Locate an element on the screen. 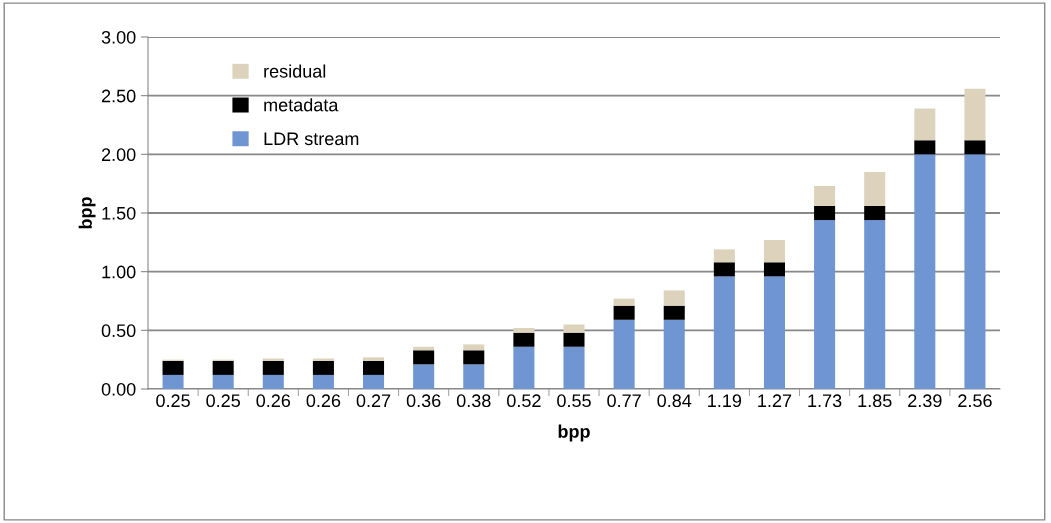 The width and height of the screenshot is (1051, 523). x-tick-label: 0.84 is located at coordinates (674, 401).